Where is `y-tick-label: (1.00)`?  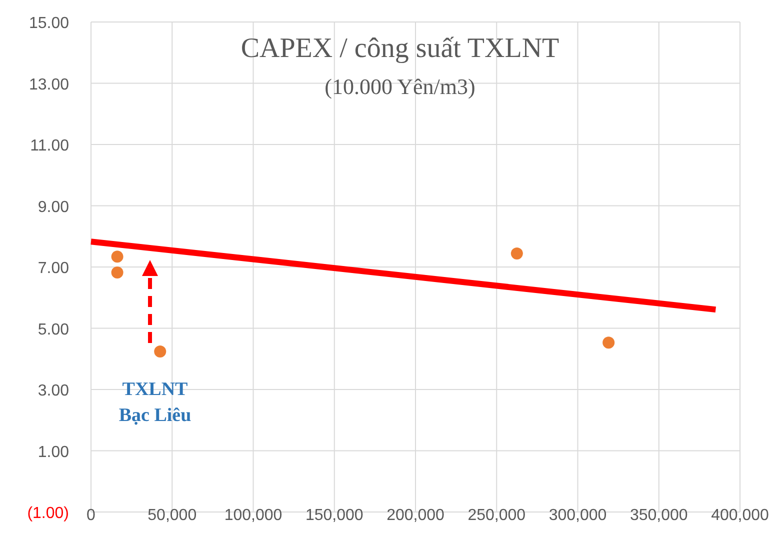 y-tick-label: (1.00) is located at coordinates (48, 513).